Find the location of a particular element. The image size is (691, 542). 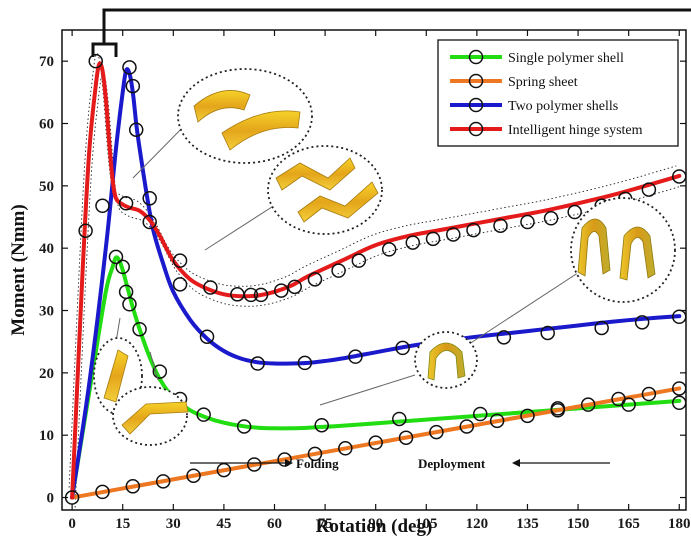

y-tick-label: 10 is located at coordinates (46, 436).